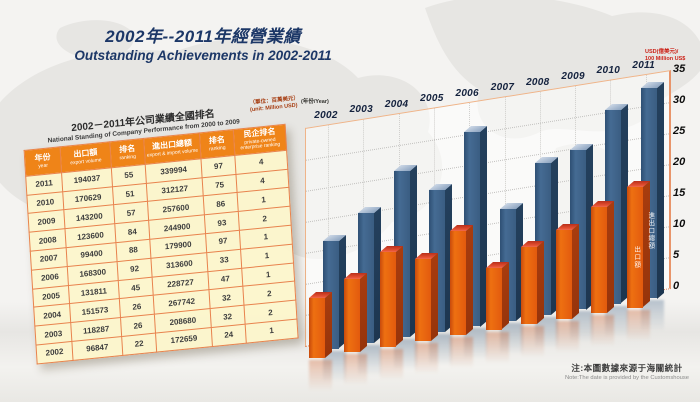  I want to click on x-tick-label-2002: 2002, so click(326, 116).